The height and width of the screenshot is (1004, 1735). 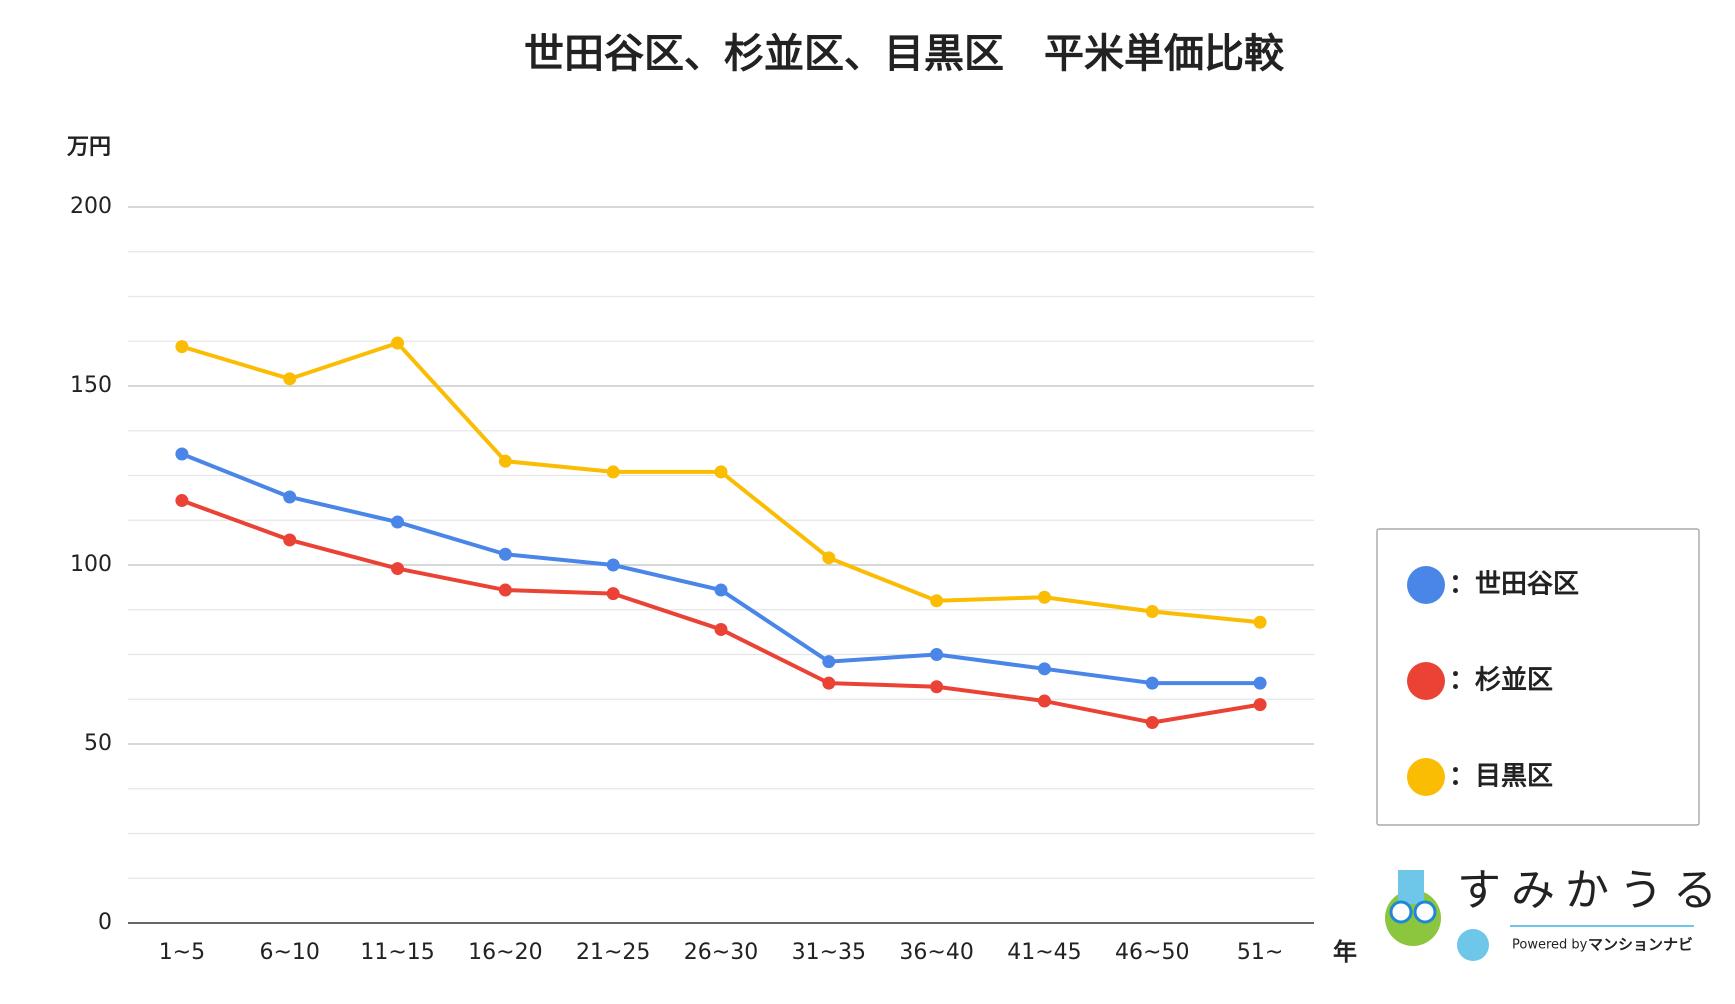 I want to click on logo-powered: Powered by, so click(x=1550, y=945).